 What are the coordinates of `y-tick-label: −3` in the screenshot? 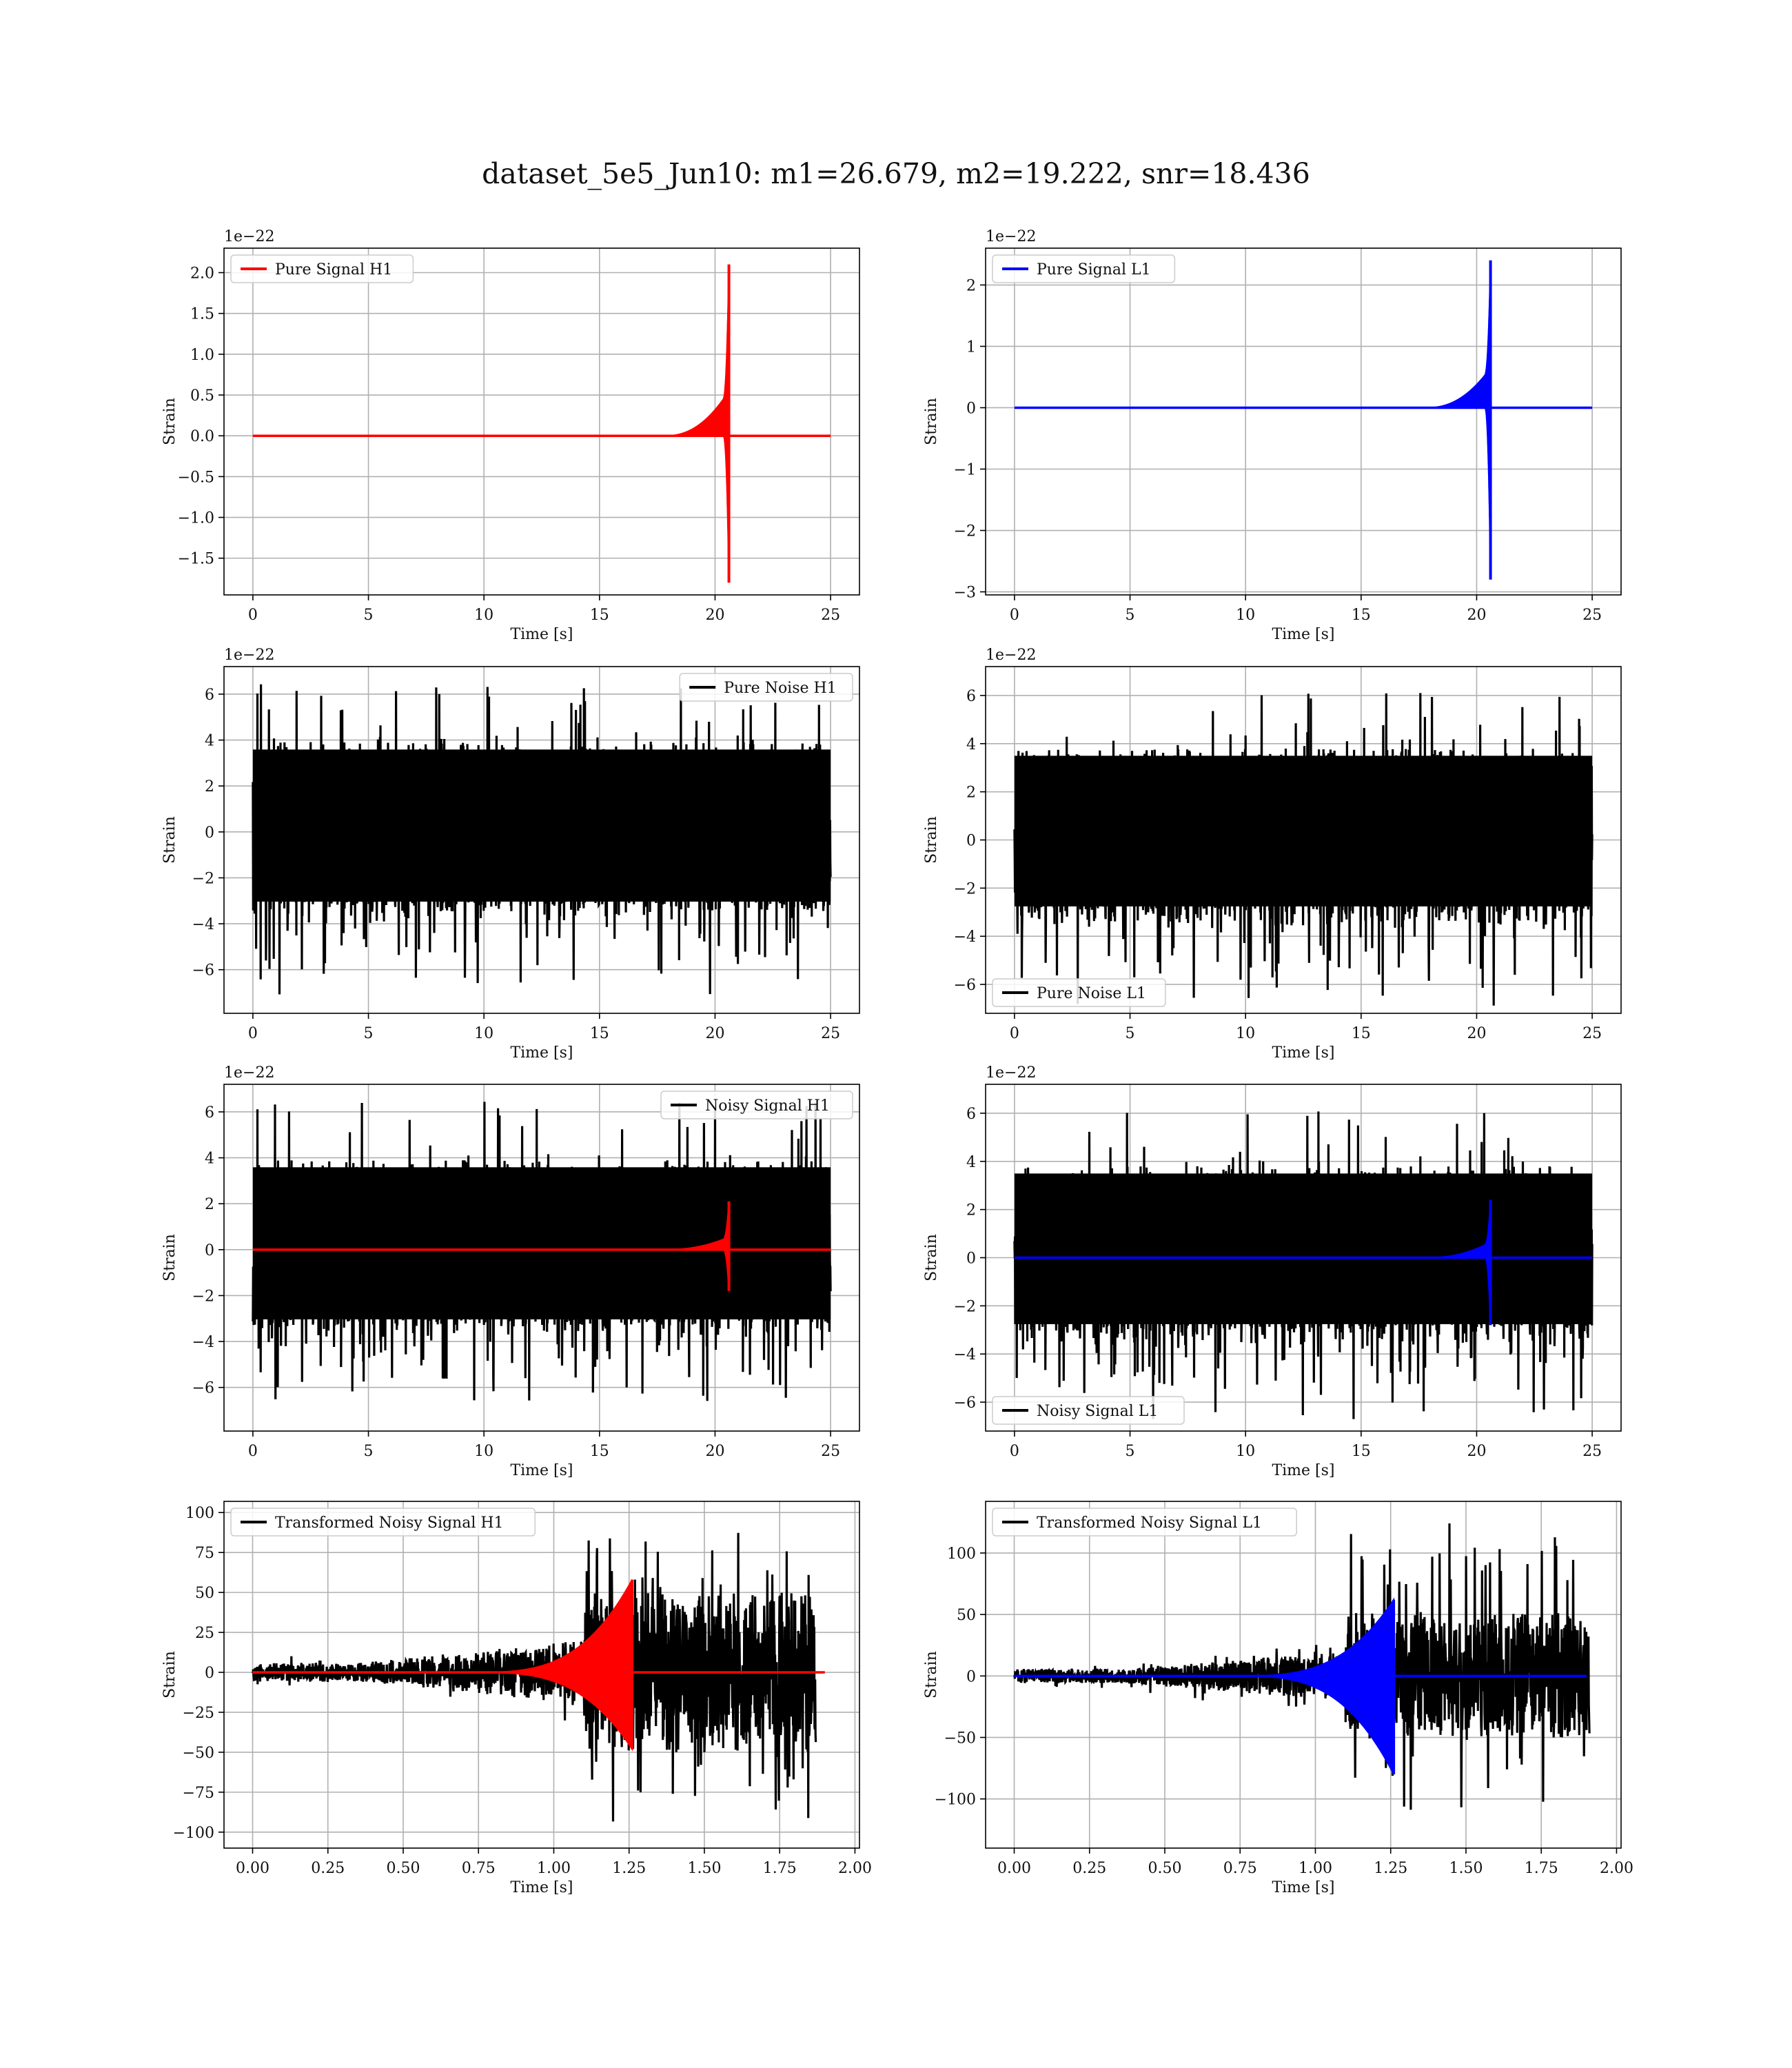 It's located at (965, 593).